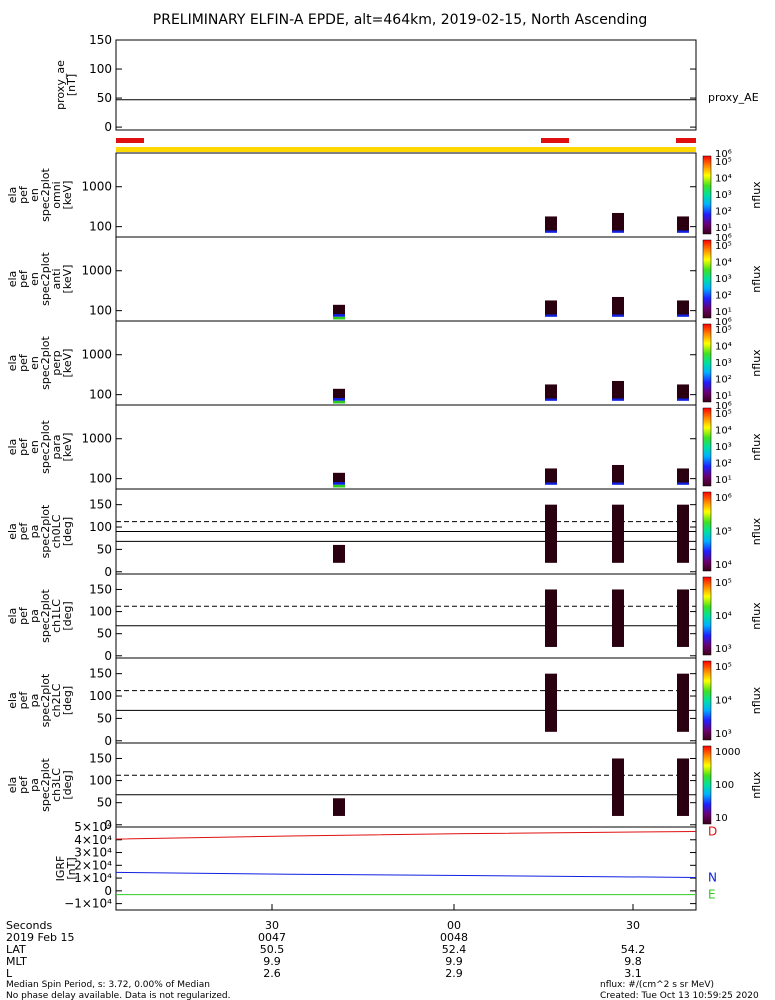 The width and height of the screenshot is (775, 1000). I want to click on y-axis-label: ch3LC, so click(56, 785).